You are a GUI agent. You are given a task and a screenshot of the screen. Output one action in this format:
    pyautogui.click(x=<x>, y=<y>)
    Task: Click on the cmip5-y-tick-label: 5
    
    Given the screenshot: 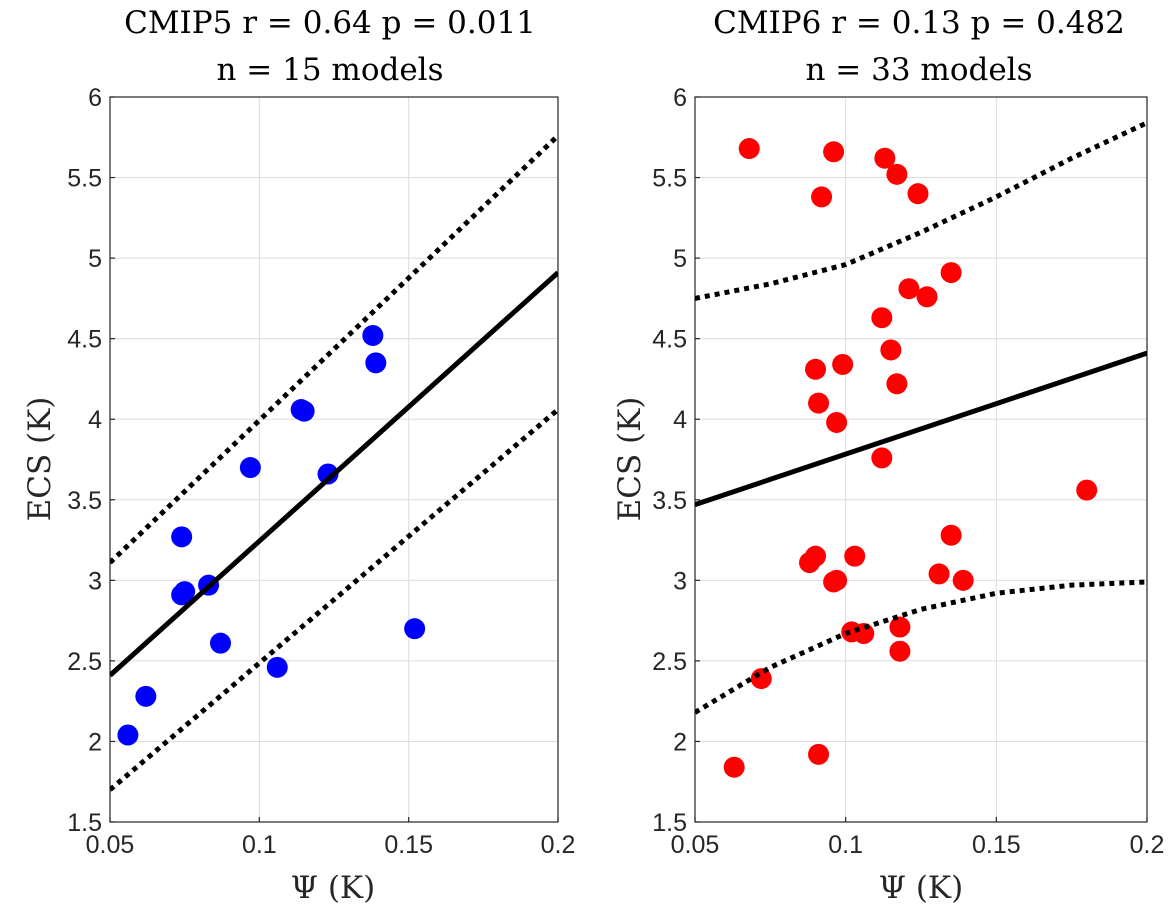 What is the action you would take?
    pyautogui.click(x=95, y=259)
    